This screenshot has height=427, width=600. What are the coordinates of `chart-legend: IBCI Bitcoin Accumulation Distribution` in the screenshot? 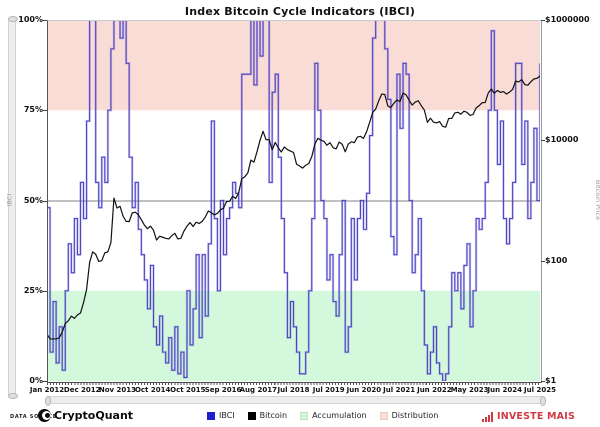 It's located at (322, 415).